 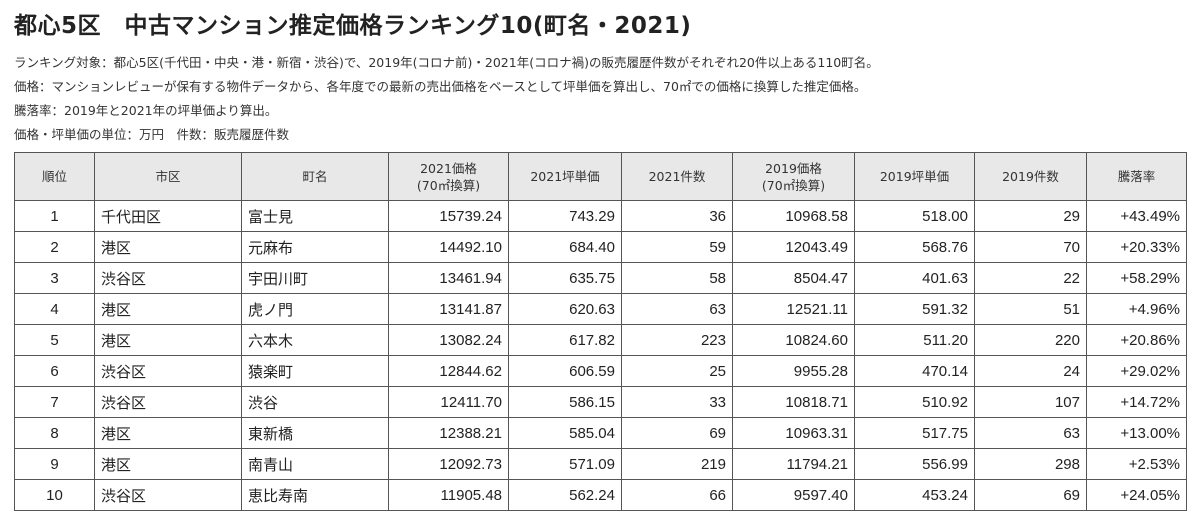 I want to click on column-header-label: 市区, so click(x=168, y=176).